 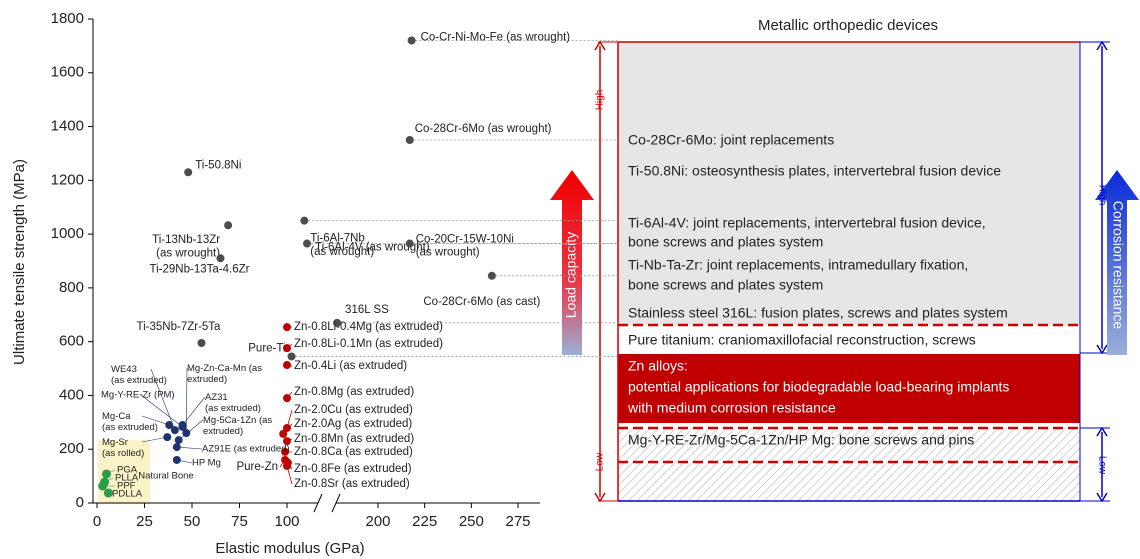 What do you see at coordinates (367, 310) in the screenshot?
I see `point-label: 316L SS` at bounding box center [367, 310].